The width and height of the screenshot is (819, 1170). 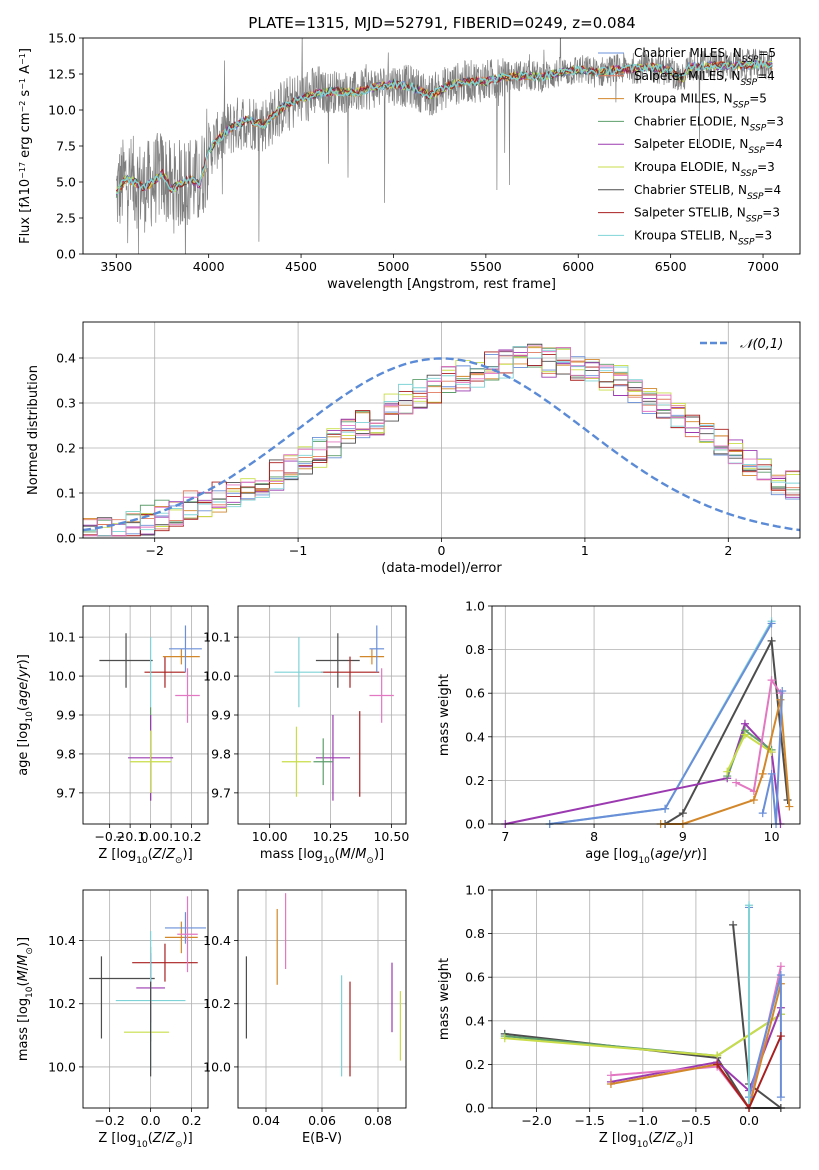 I want to click on model-spectrum-line, so click(x=444, y=126).